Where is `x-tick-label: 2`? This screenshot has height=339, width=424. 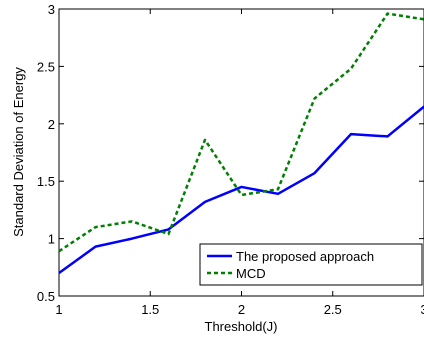 x-tick-label: 2 is located at coordinates (241, 309).